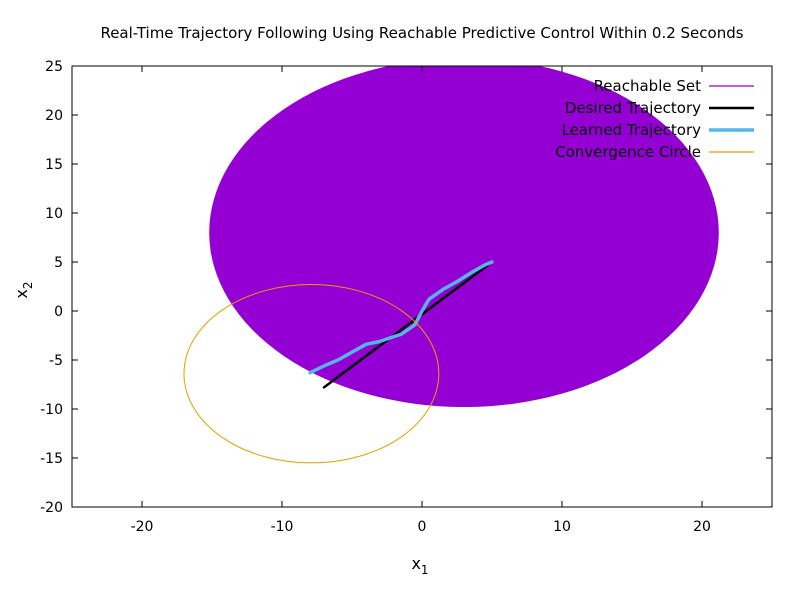  What do you see at coordinates (56, 361) in the screenshot?
I see `y-tick-label: -5` at bounding box center [56, 361].